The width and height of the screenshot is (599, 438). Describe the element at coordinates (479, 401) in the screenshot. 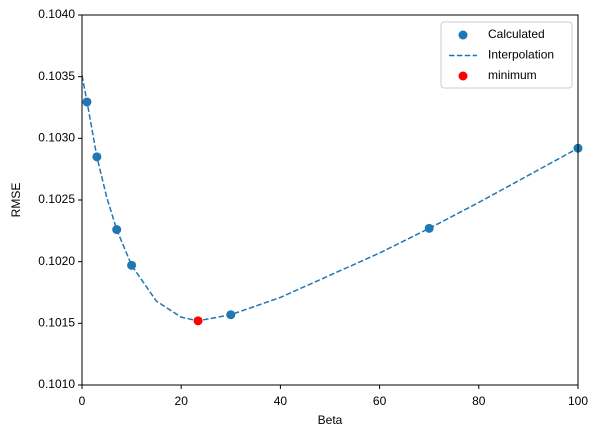

I see `x-tick-label: 80` at that location.